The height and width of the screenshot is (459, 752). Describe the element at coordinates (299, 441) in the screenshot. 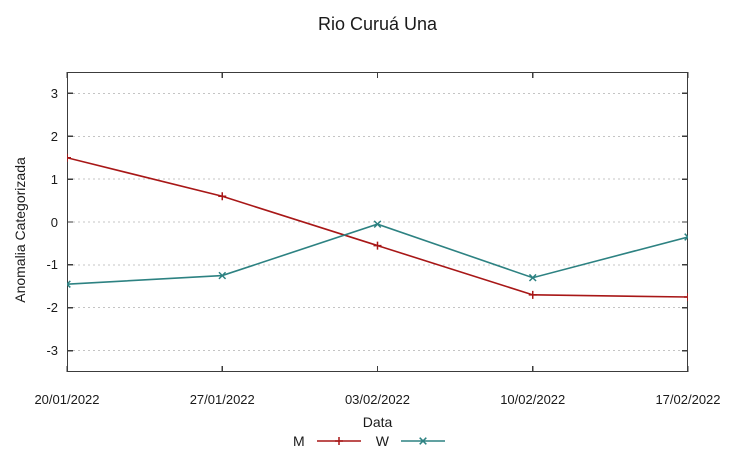

I see `legend-label: M` at that location.